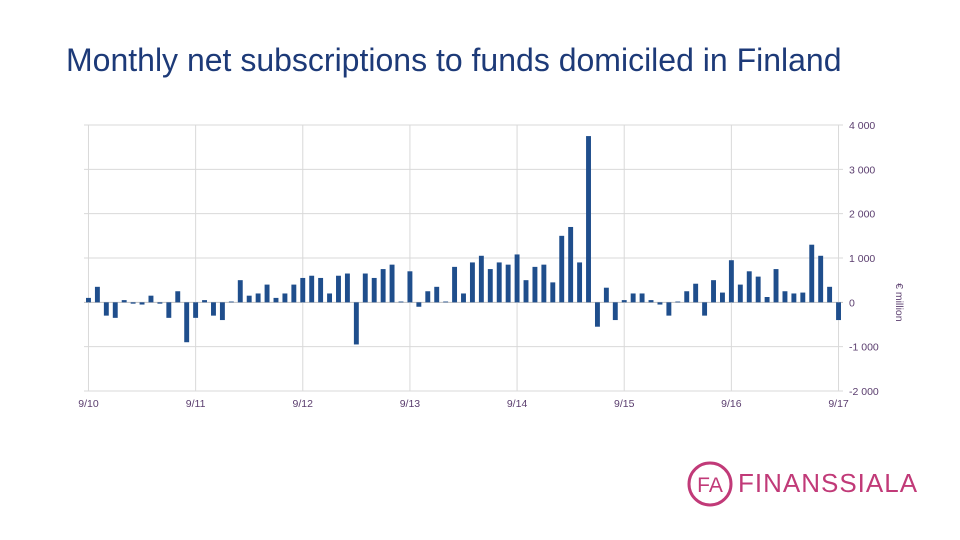 This screenshot has height=540, width=960. What do you see at coordinates (828, 483) in the screenshot?
I see `logo-name: FINANSSIALA` at bounding box center [828, 483].